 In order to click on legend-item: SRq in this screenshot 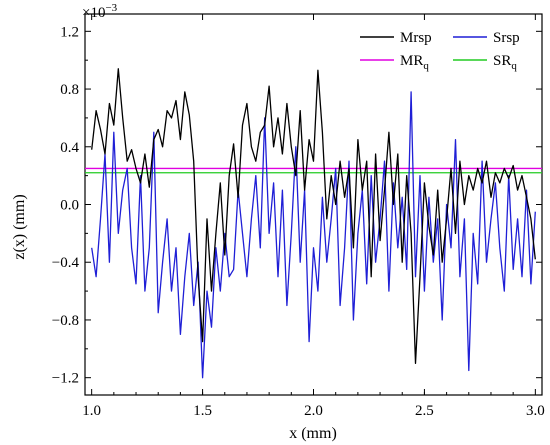, I will do `click(485, 62)`.